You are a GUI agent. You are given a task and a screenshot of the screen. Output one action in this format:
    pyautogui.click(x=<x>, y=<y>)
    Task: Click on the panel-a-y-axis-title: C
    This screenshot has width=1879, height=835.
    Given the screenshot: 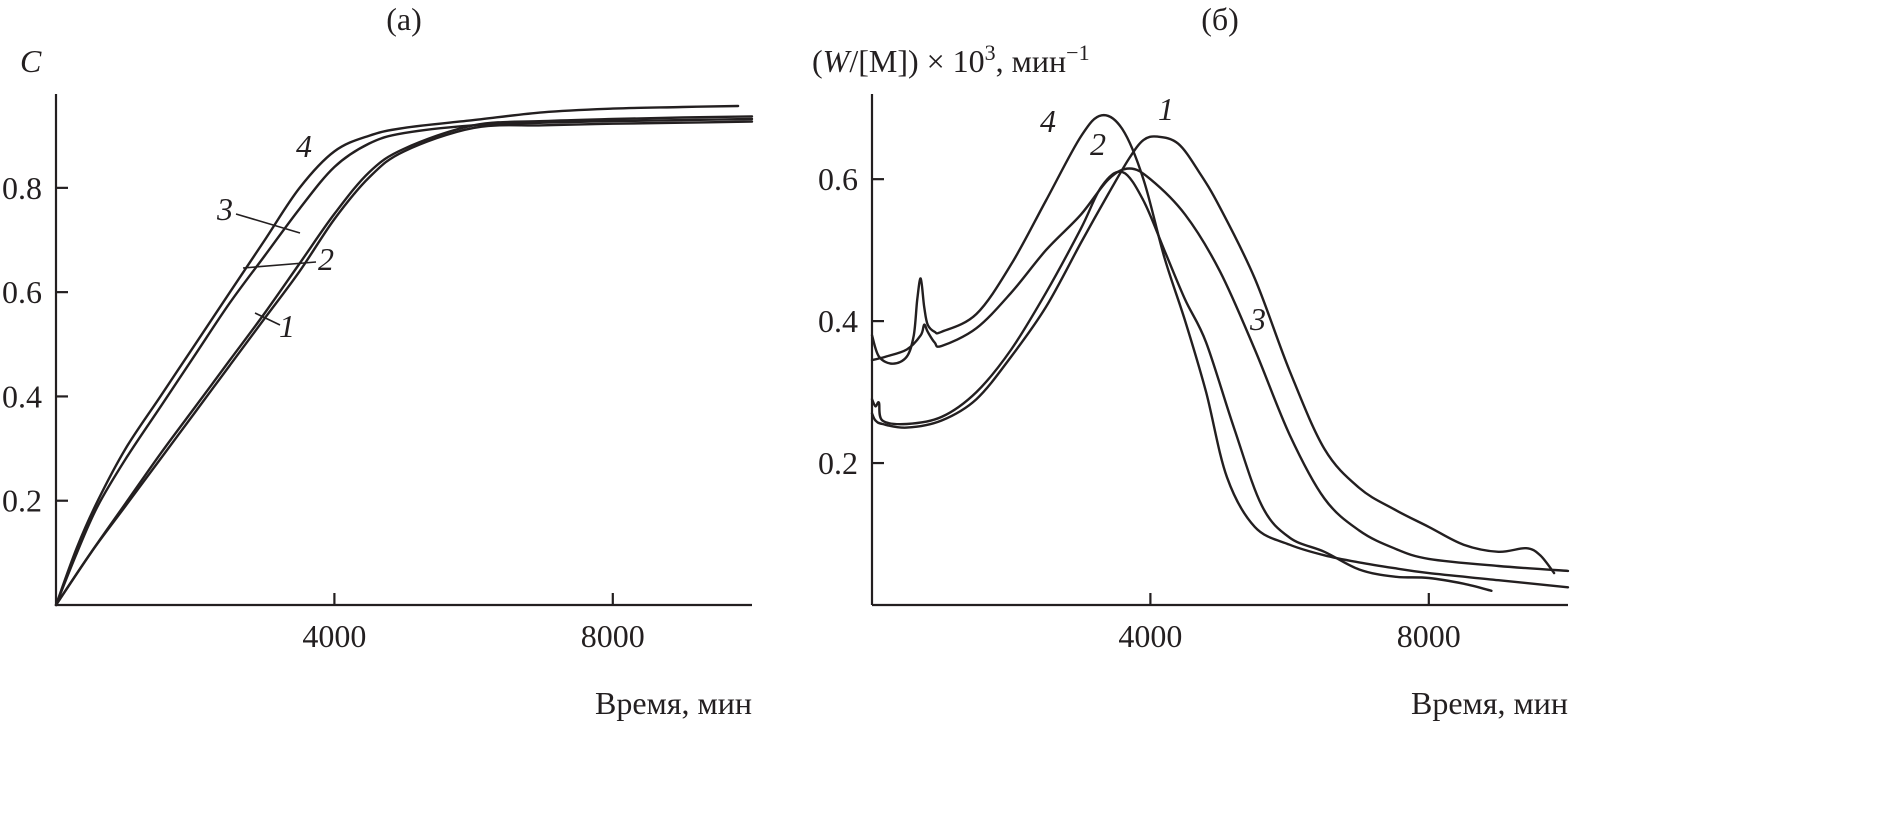 What is the action you would take?
    pyautogui.click(x=31, y=61)
    